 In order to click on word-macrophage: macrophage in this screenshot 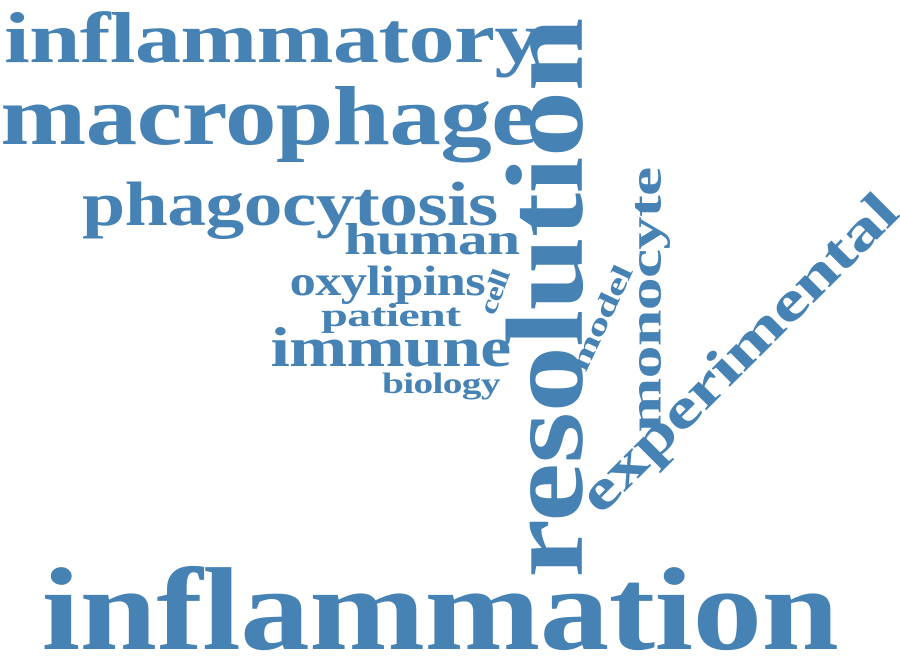, I will do `click(268, 116)`.